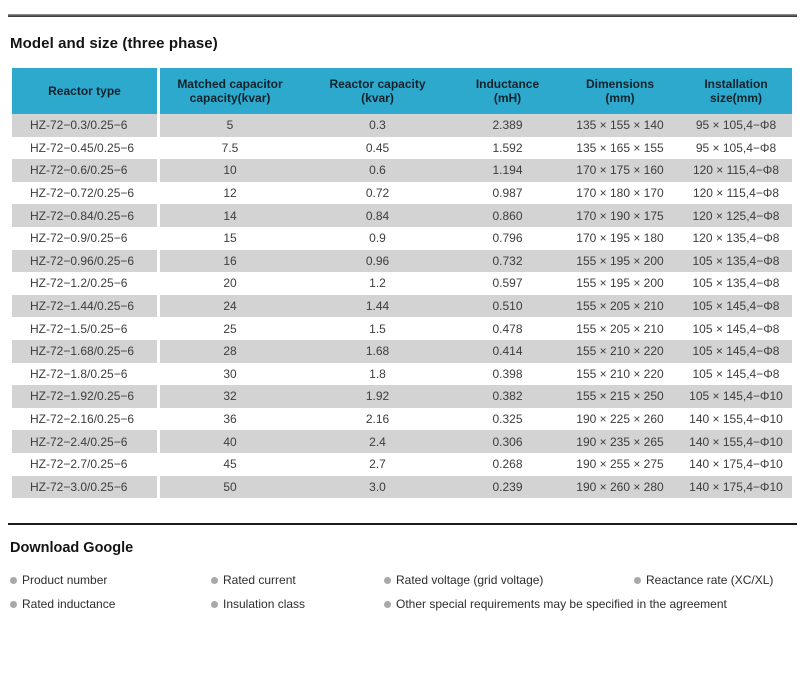  Describe the element at coordinates (86, 374) in the screenshot. I see `table-cell: HZ-72−1.8/0.25−6` at that location.